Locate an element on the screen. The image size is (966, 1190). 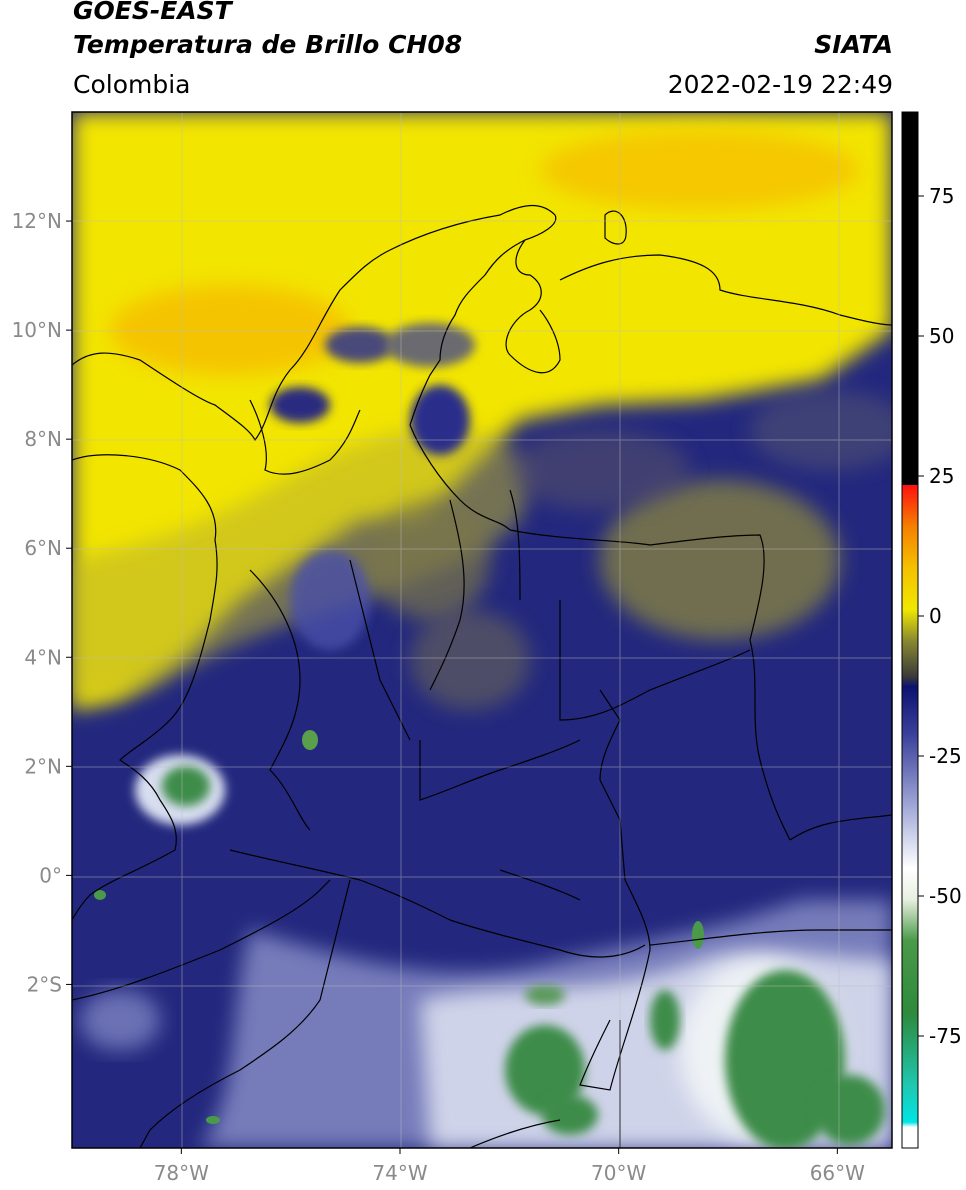
lon-tick-label: 66°W is located at coordinates (837, 1173).